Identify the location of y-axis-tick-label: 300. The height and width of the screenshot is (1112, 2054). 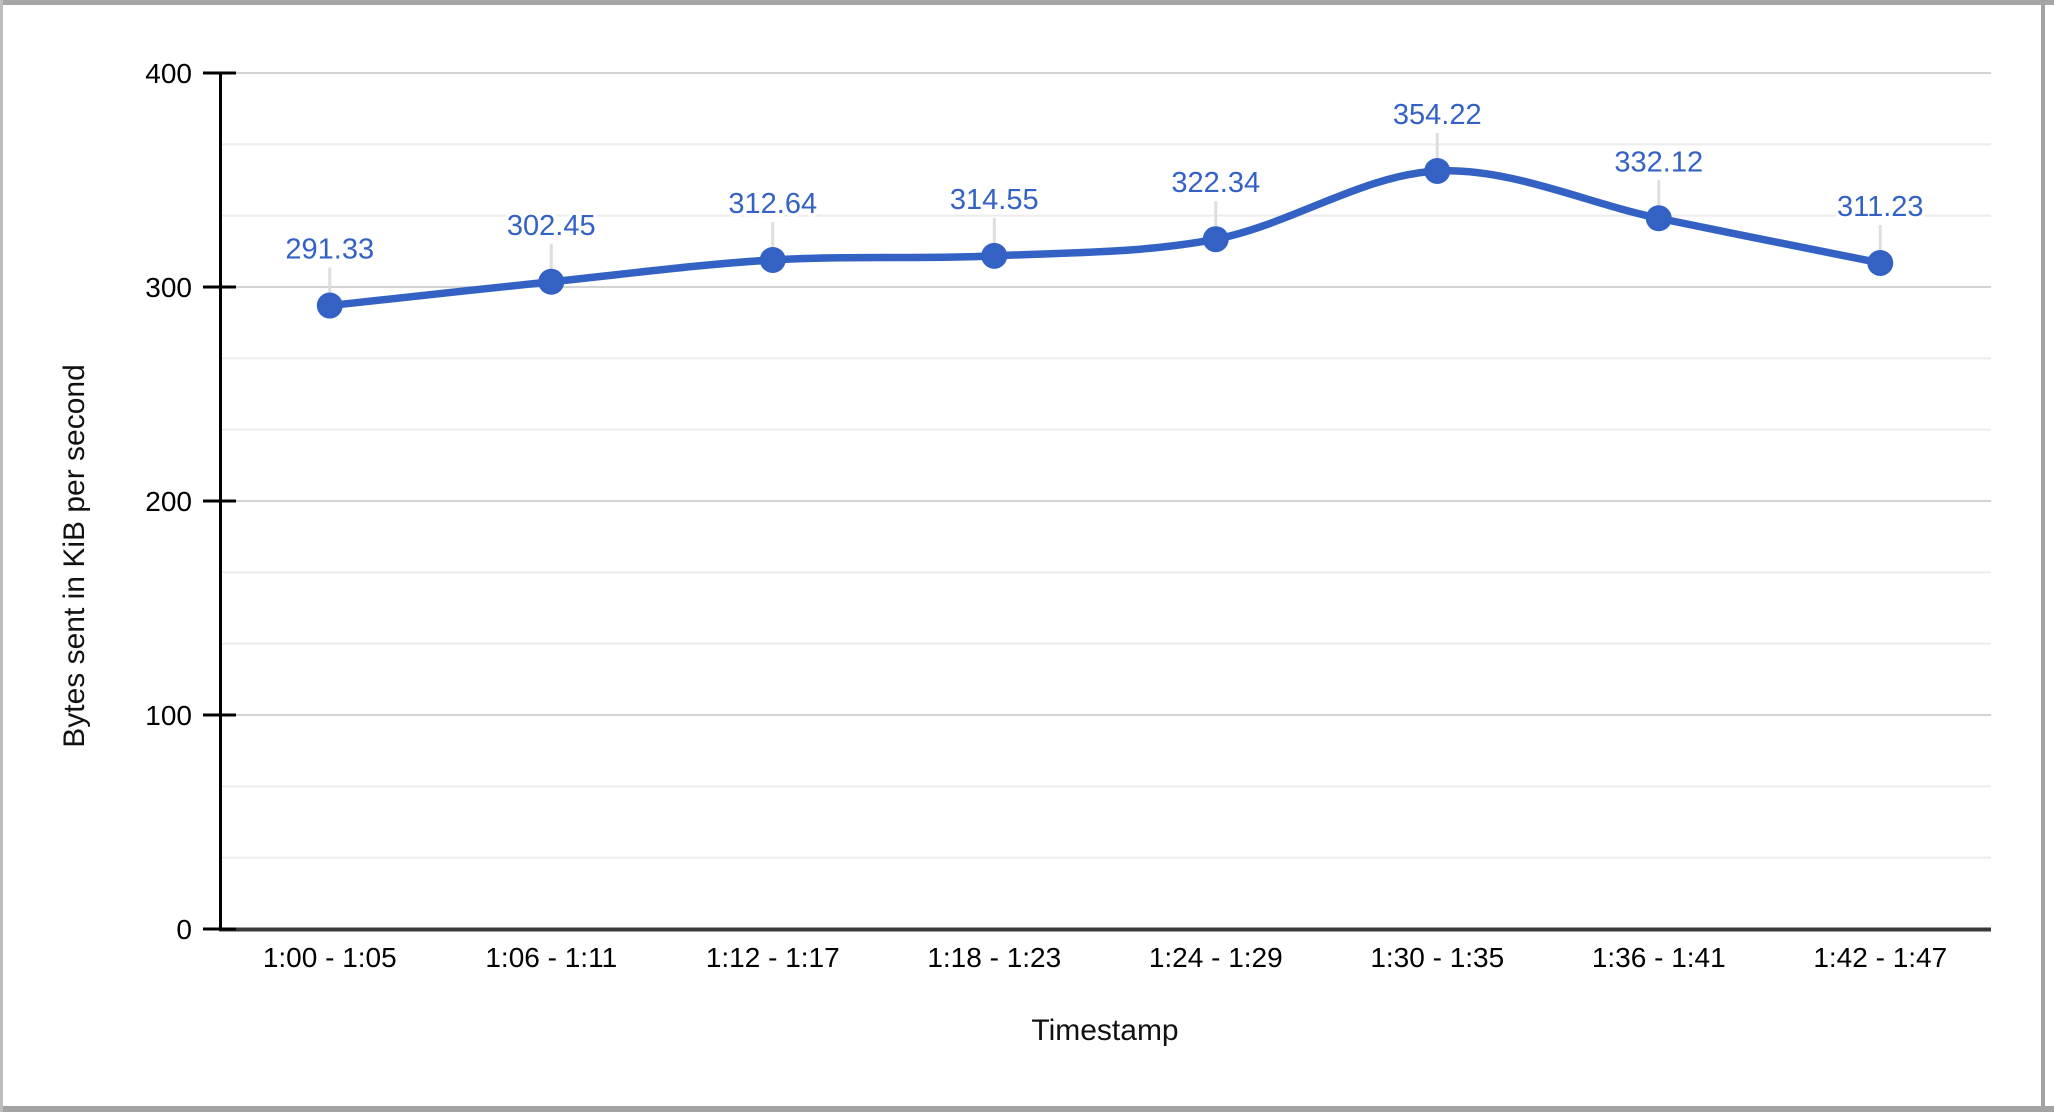
(168, 287).